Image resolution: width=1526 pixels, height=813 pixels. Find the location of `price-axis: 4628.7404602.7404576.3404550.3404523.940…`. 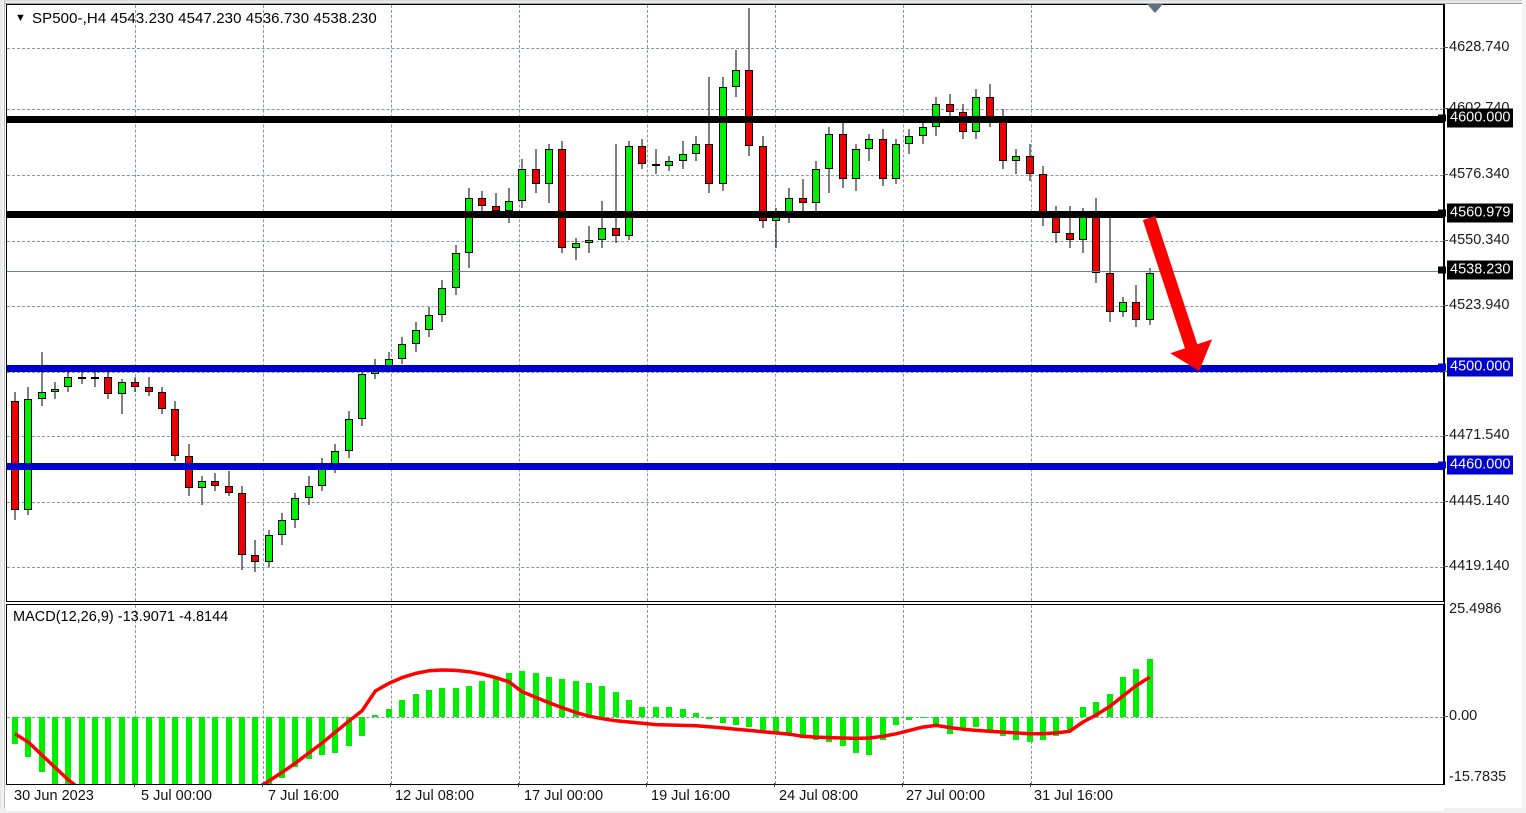

price-axis: 4628.7404602.7404576.3404550.3404523.940… is located at coordinates (1480, 394).